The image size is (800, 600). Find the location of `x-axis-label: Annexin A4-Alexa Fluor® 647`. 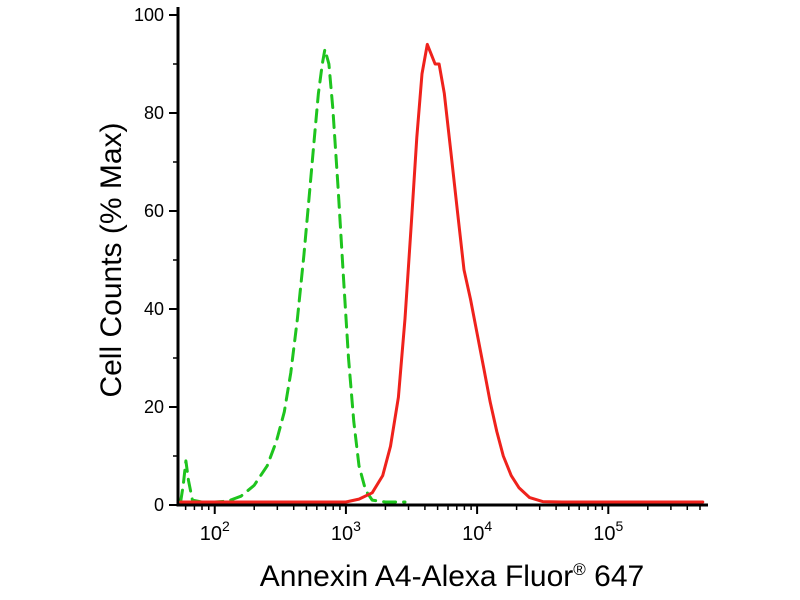

x-axis-label: Annexin A4-Alexa Fluor® 647 is located at coordinates (452, 577).